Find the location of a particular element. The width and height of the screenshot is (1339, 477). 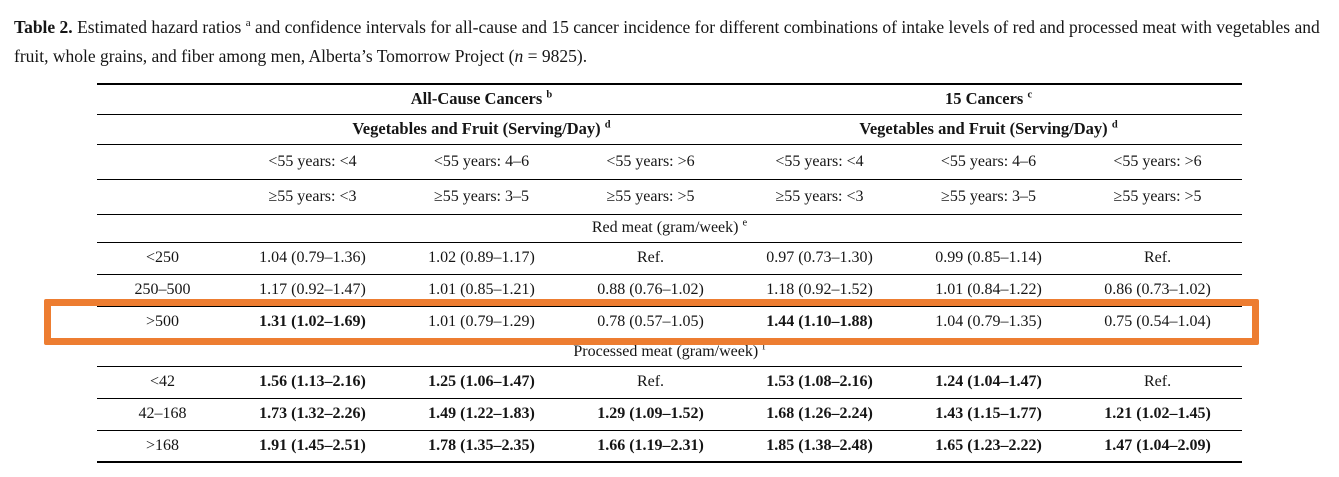

row-label: 250–500 is located at coordinates (162, 289).